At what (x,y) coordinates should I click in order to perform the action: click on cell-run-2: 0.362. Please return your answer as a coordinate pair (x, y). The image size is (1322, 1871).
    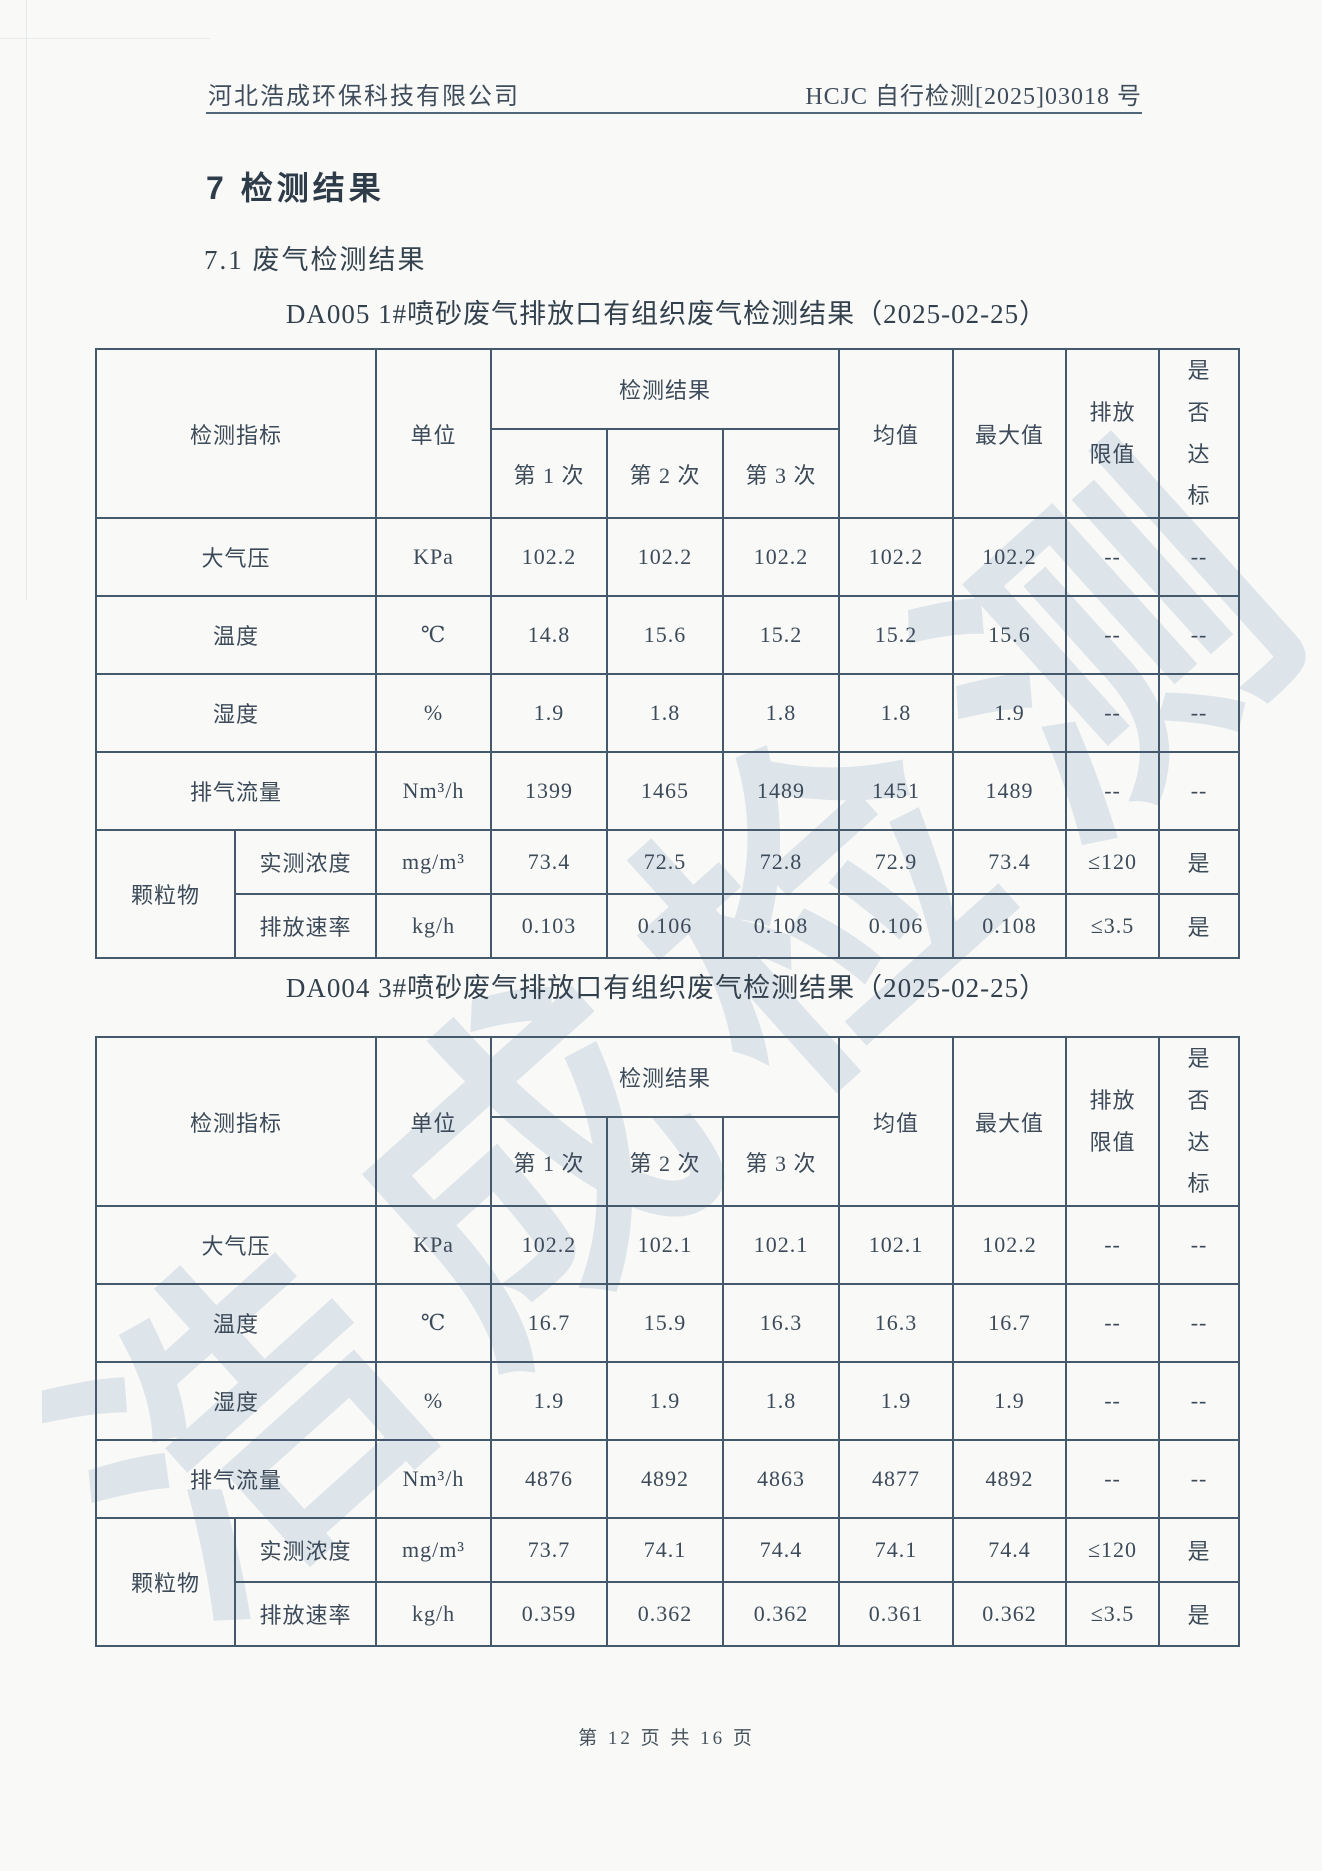
    Looking at the image, I should click on (665, 1614).